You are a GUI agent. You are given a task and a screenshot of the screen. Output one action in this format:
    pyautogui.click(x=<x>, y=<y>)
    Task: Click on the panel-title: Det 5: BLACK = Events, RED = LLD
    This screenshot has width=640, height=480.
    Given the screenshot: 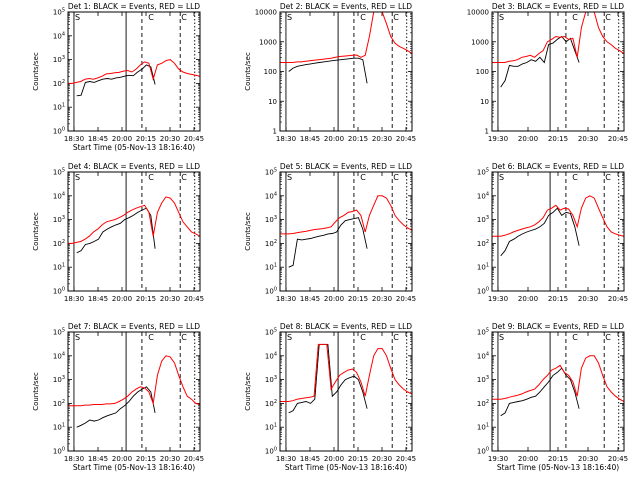 What is the action you would take?
    pyautogui.click(x=346, y=166)
    